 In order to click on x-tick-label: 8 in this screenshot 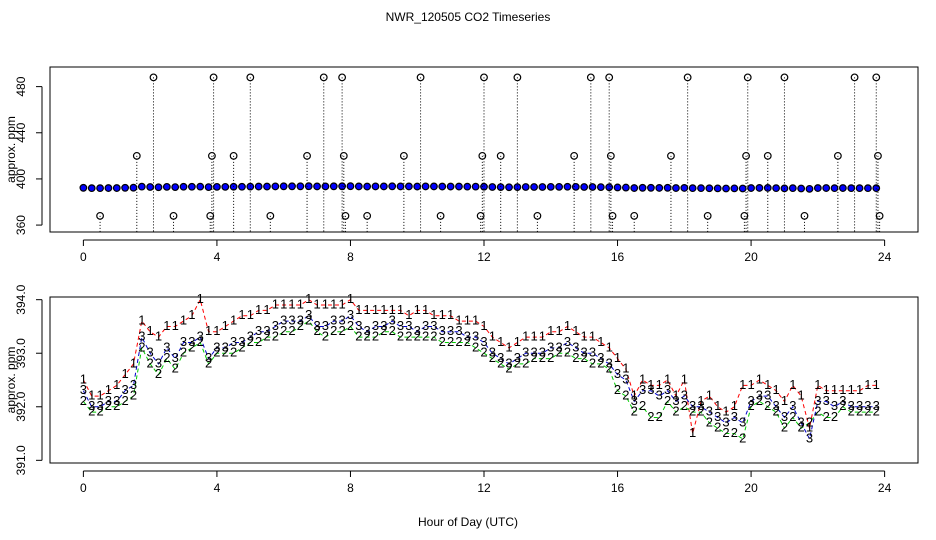, I will do `click(350, 257)`.